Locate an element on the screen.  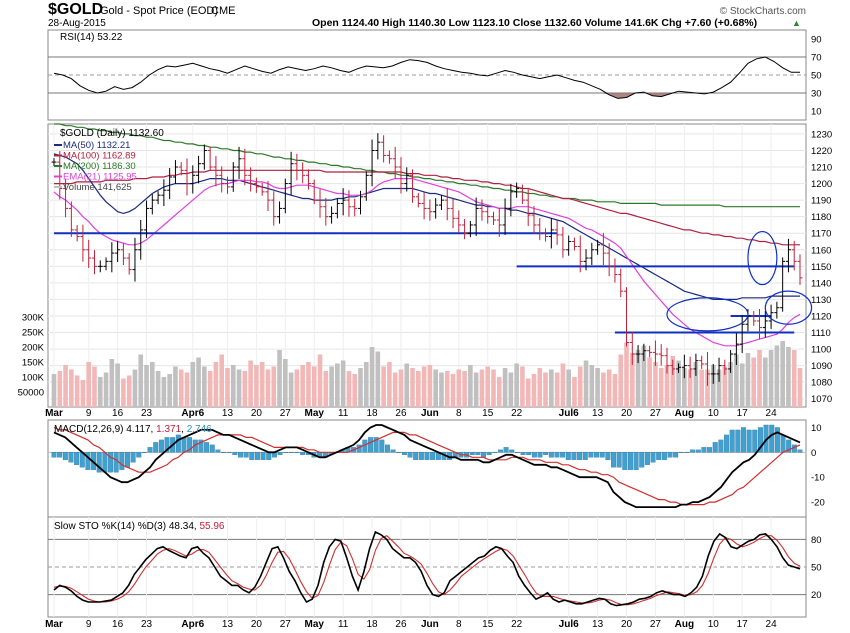
x-axis-label-bottom: 8 is located at coordinates (459, 624).